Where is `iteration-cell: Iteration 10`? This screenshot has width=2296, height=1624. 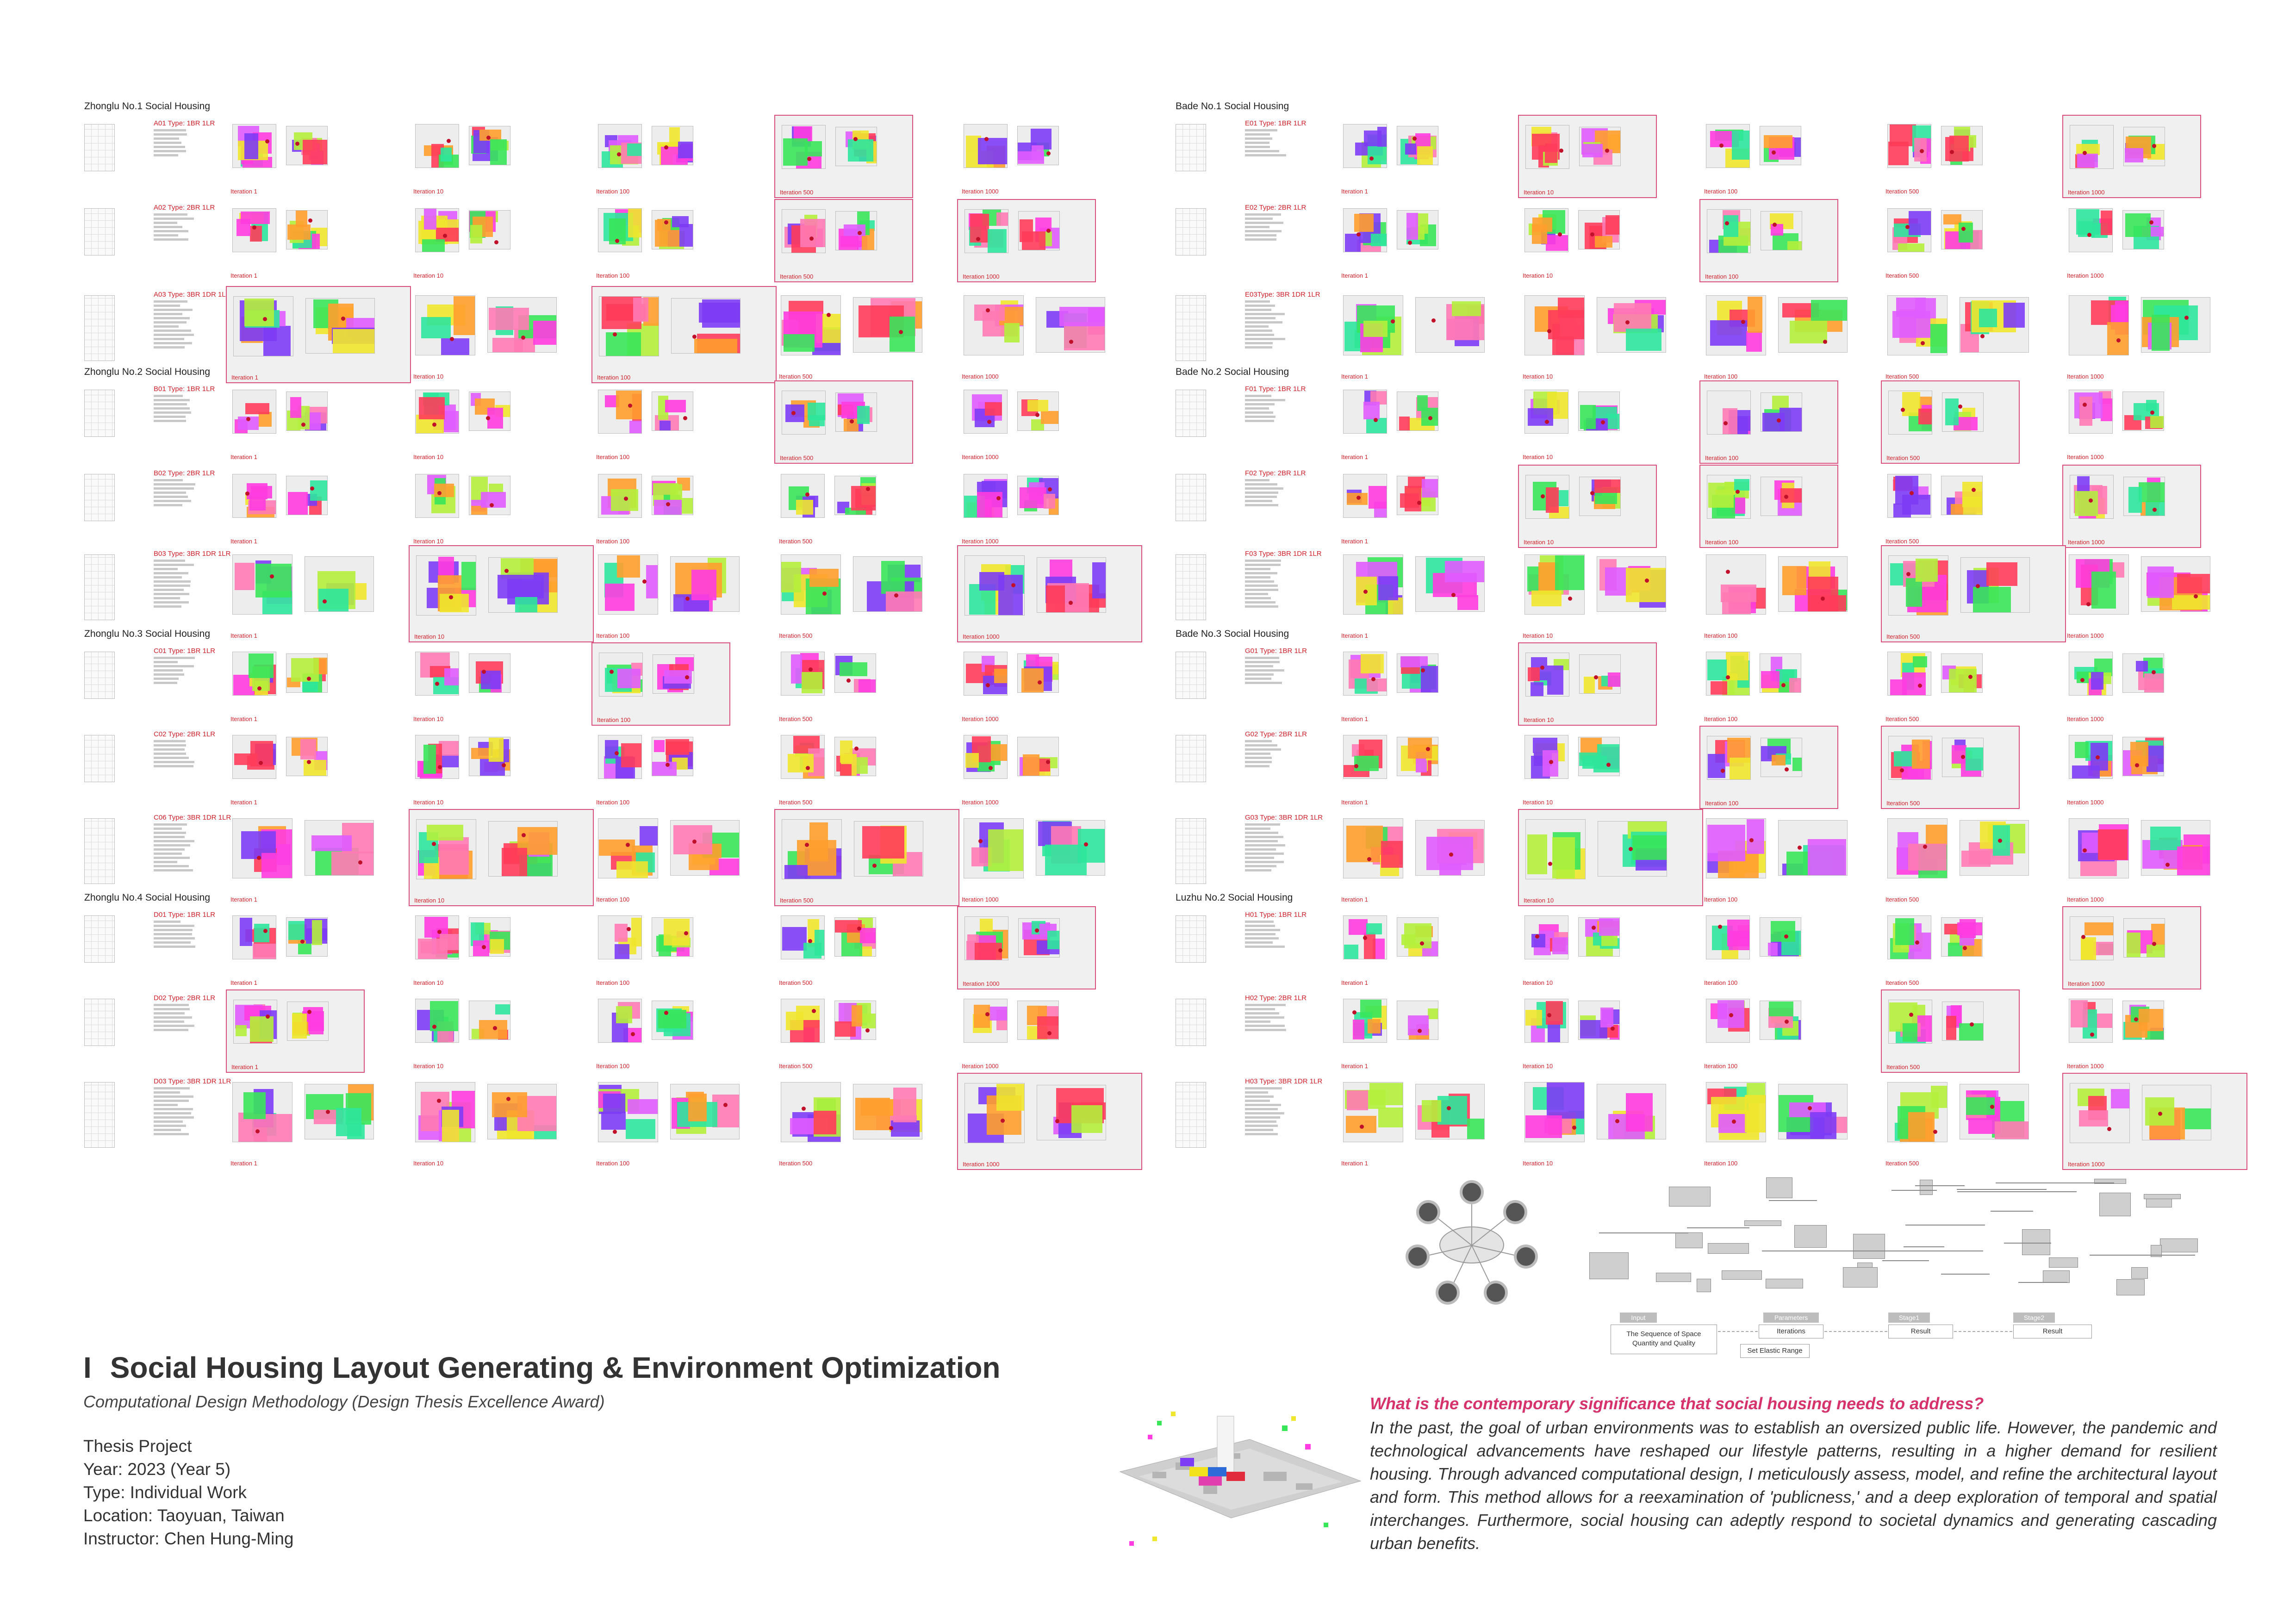
iteration-cell: Iteration 10 is located at coordinates (1587, 240).